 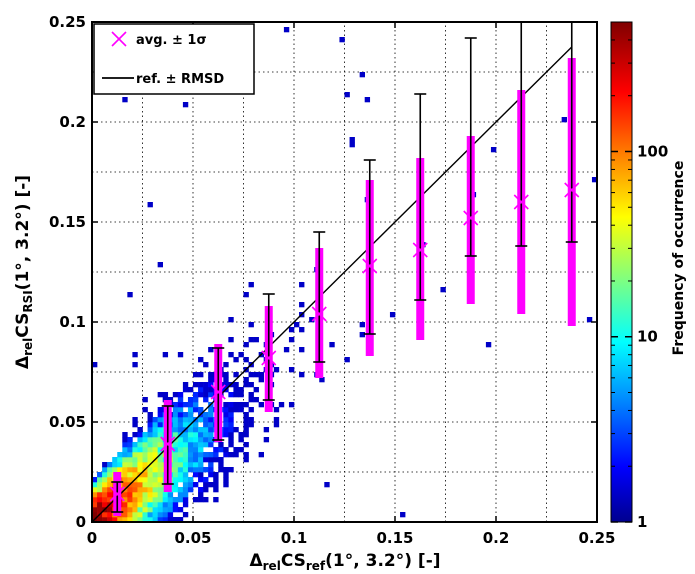 What do you see at coordinates (119, 39) in the screenshot?
I see `legend-marker-icon` at bounding box center [119, 39].